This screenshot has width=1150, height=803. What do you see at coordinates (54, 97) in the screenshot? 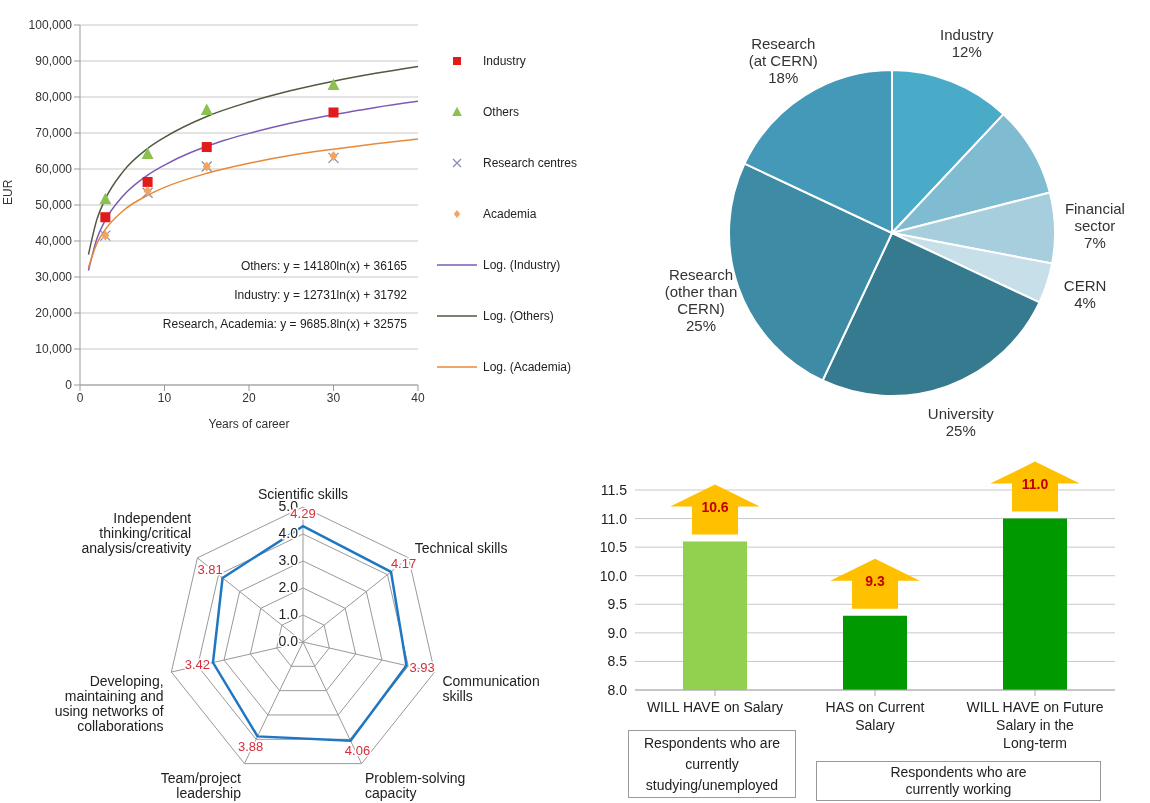
I see `y-tick-label: 80,000` at bounding box center [54, 97].